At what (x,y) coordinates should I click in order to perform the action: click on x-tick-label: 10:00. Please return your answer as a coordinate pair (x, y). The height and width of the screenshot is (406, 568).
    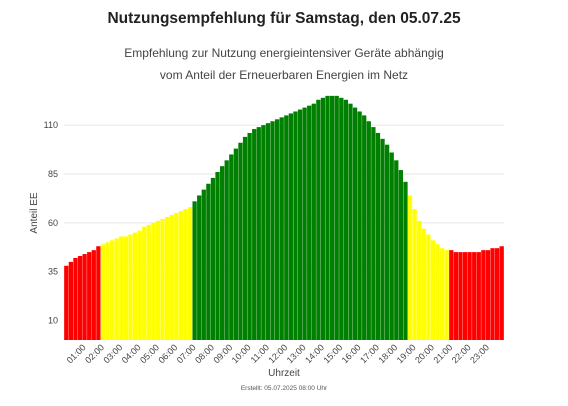
    Looking at the image, I should click on (241, 353).